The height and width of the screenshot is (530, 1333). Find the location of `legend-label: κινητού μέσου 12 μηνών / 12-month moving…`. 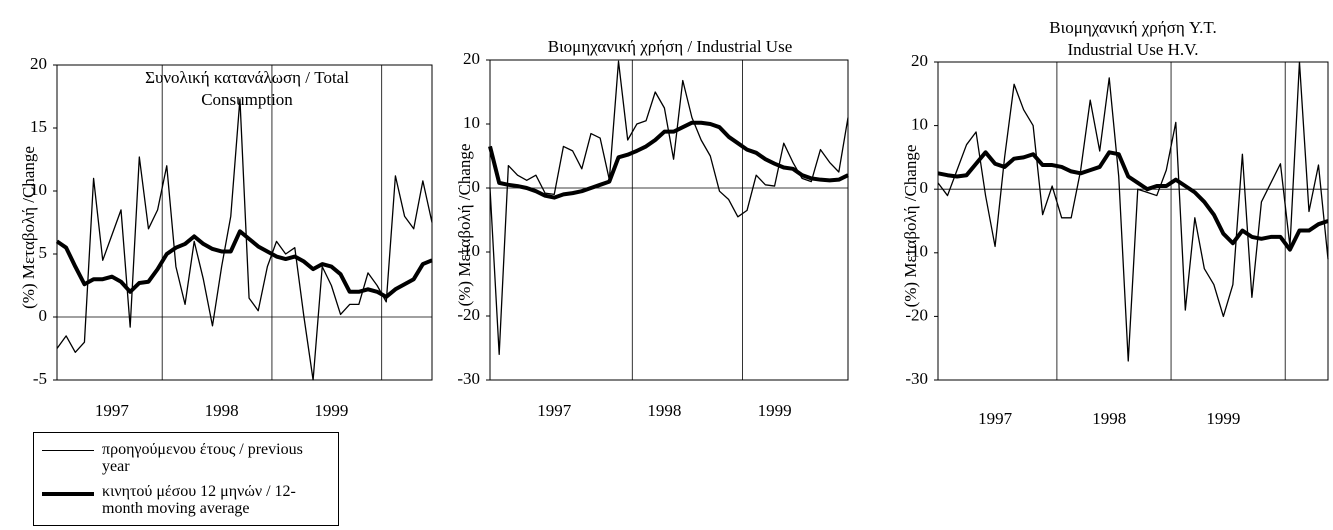

legend-label: κινητού μέσου 12 μηνών / 12-month moving… is located at coordinates (199, 500).